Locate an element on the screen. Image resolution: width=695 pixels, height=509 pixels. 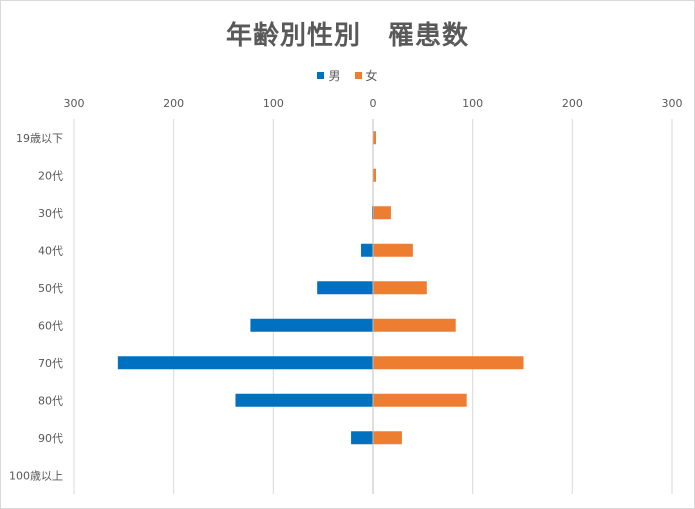
x-tick-label: 0 is located at coordinates (373, 103).